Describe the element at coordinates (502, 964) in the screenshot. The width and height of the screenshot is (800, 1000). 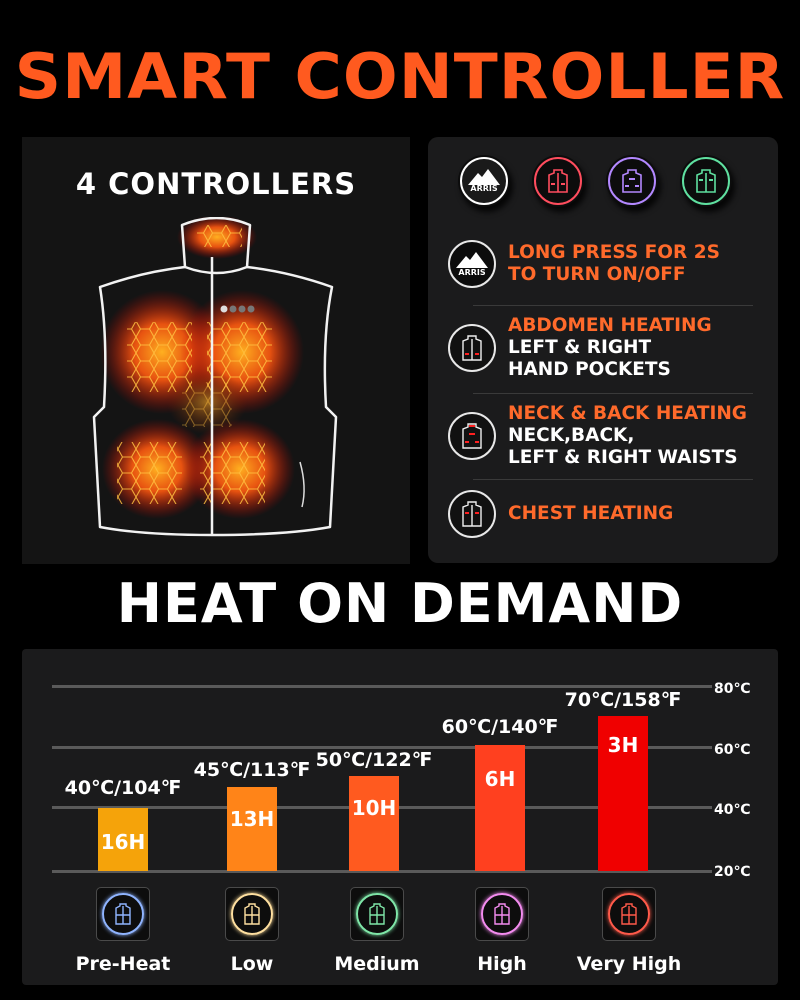
I see `mode-label: High` at that location.